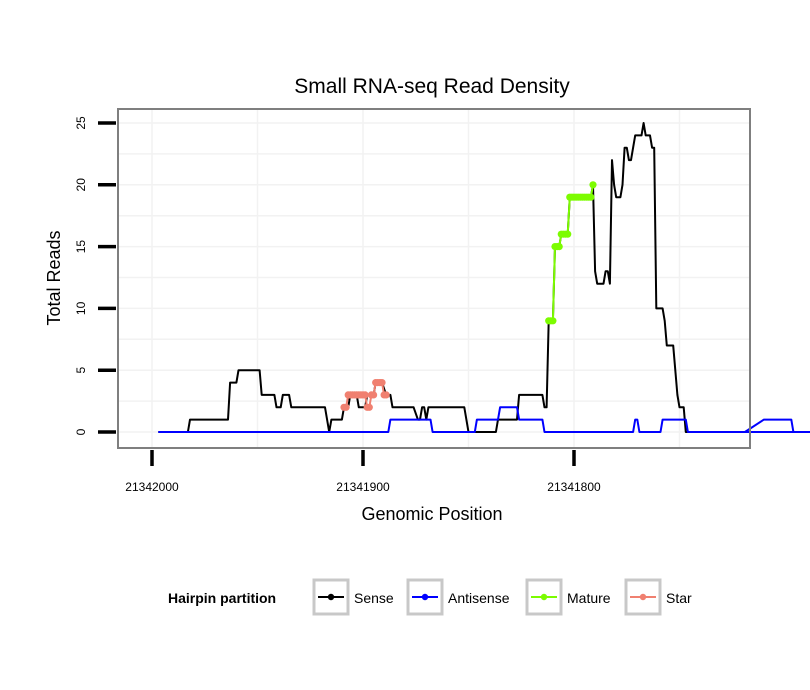 Image resolution: width=810 pixels, height=690 pixels. What do you see at coordinates (353, 597) in the screenshot?
I see `legend-item-sense: Sense` at bounding box center [353, 597].